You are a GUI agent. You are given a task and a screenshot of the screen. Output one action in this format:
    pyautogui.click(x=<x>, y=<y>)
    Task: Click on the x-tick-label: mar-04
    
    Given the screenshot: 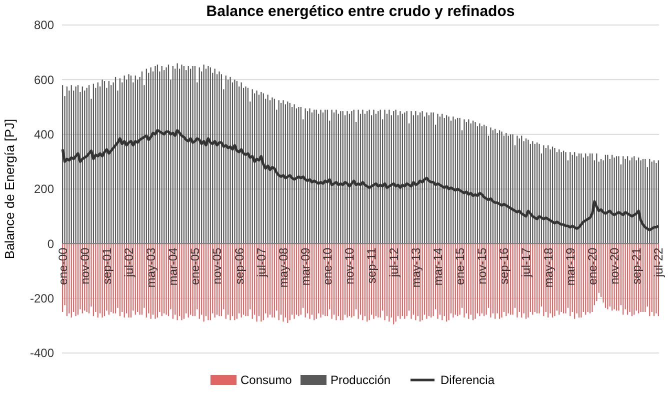 What is the action you would take?
    pyautogui.click(x=173, y=266)
    